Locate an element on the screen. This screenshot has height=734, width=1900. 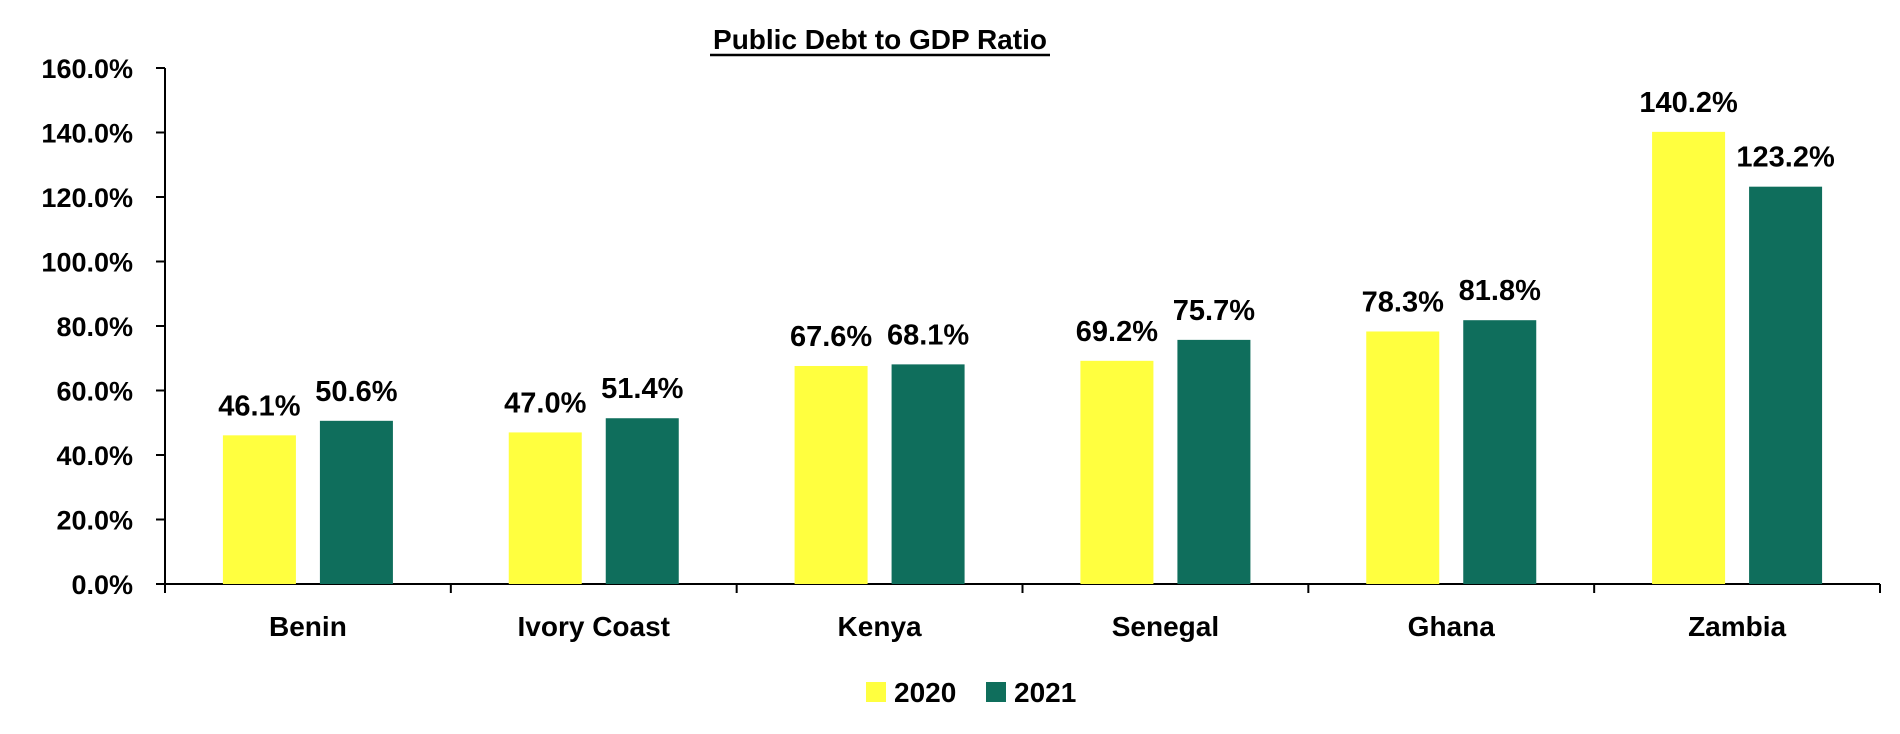
data-label: 68.1% is located at coordinates (928, 335).